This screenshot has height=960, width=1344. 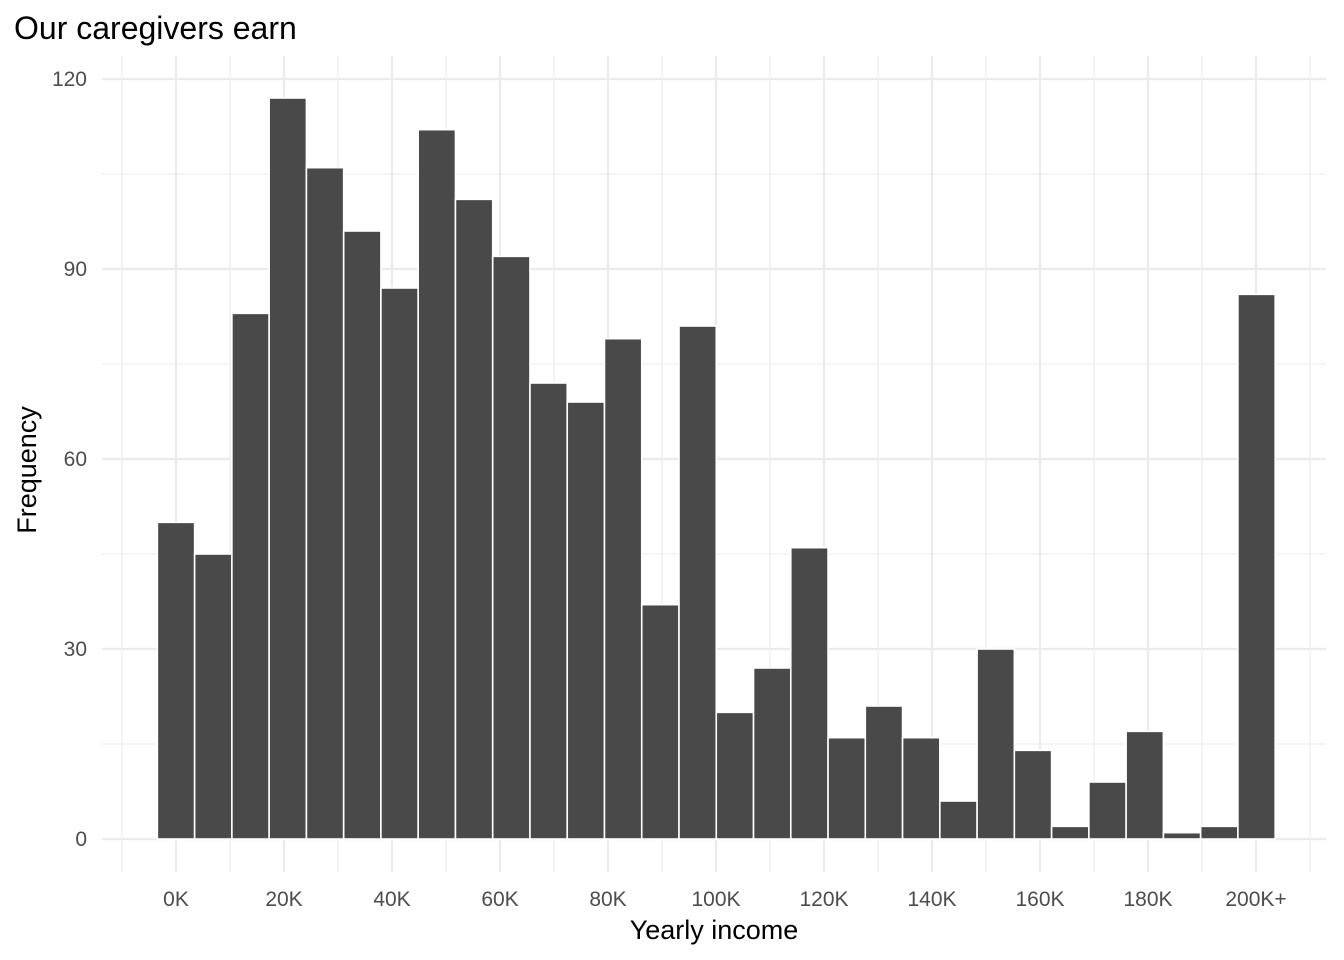 What do you see at coordinates (391, 899) in the screenshot?
I see `x-tick-label: 40K` at bounding box center [391, 899].